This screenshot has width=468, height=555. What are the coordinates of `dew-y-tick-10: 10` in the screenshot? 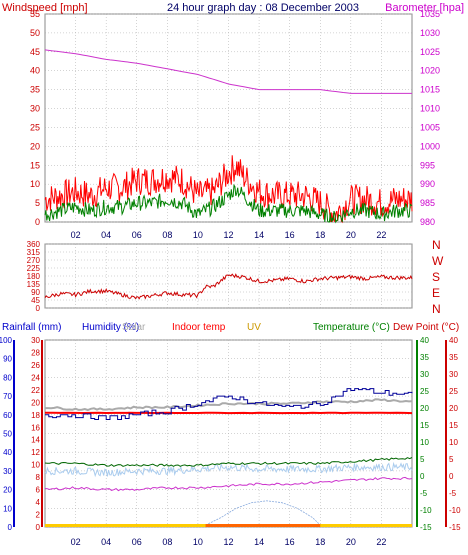 It's located at (453, 442).